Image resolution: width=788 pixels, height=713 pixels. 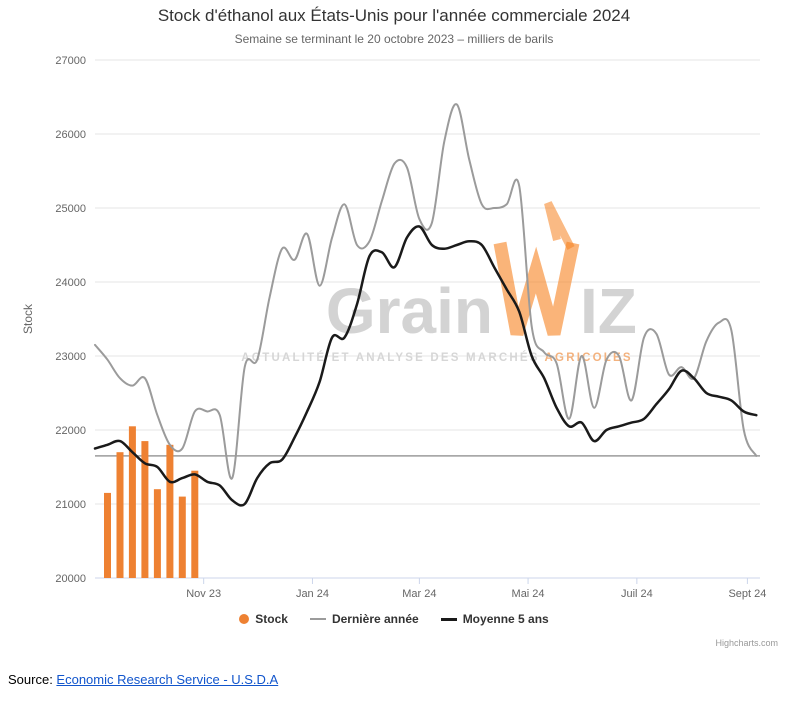 What do you see at coordinates (70, 505) in the screenshot?
I see `y-axis-tick-label: 21000` at bounding box center [70, 505].